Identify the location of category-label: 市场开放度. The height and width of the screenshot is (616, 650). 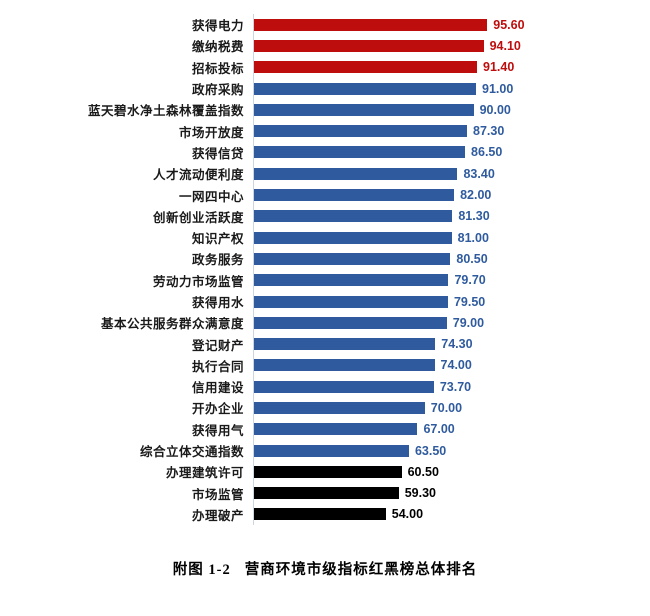
(211, 132).